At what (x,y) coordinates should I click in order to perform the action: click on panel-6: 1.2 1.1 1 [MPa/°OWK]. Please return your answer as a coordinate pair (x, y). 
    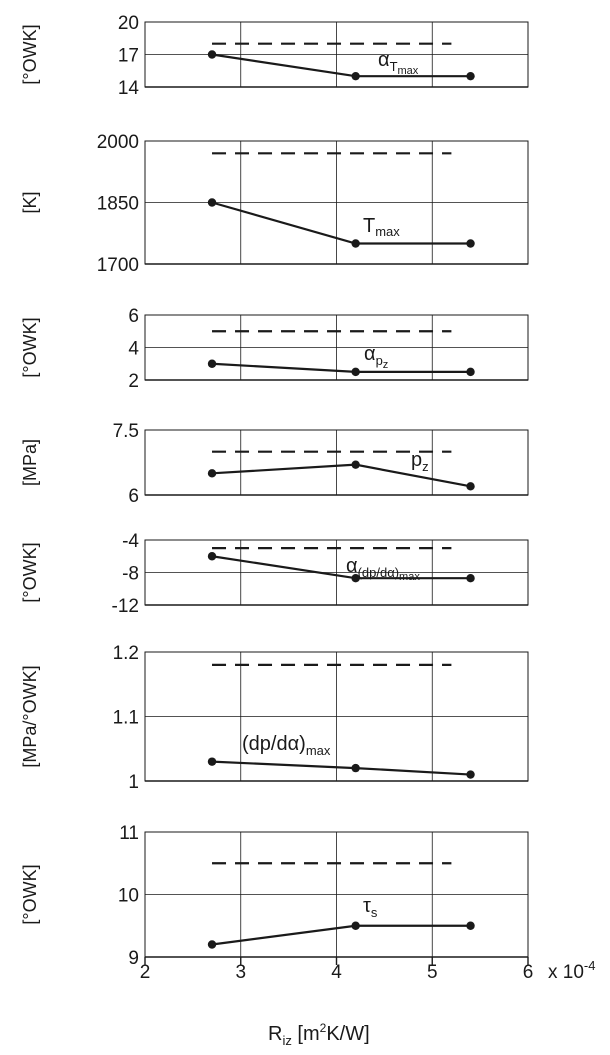
    Looking at the image, I should click on (274, 718).